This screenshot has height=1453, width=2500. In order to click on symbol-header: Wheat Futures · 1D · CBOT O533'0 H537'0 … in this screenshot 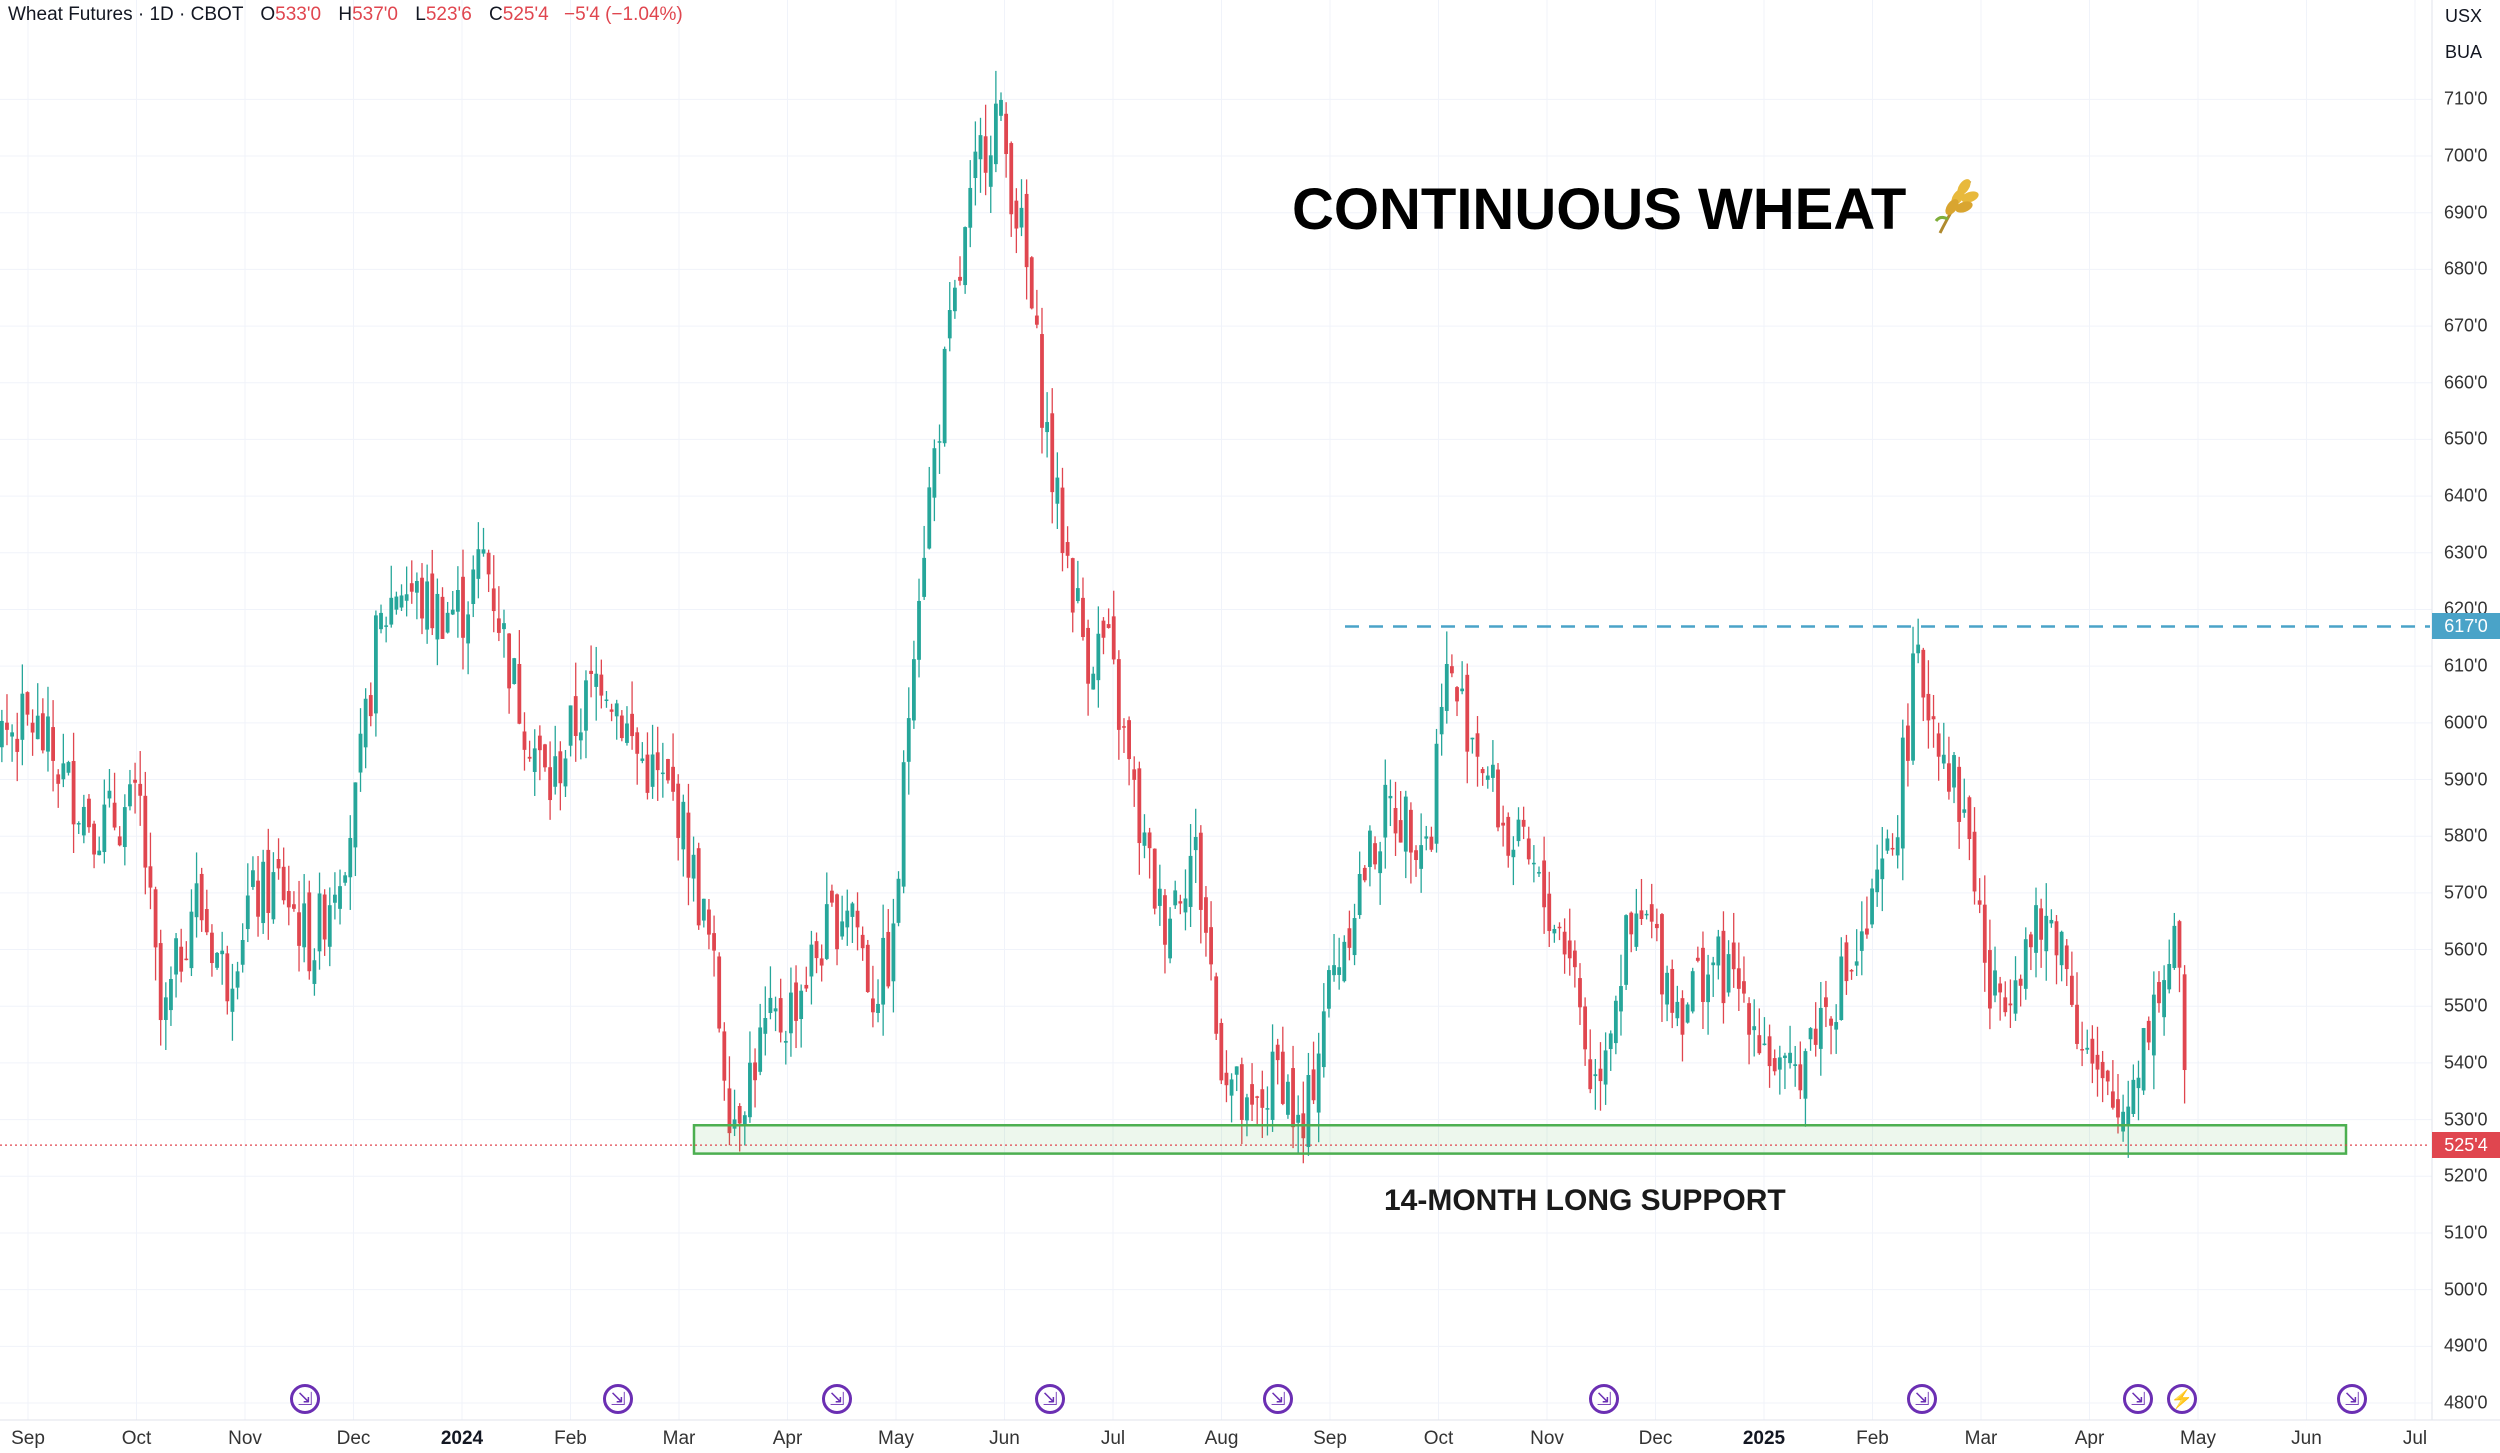, I will do `click(345, 15)`.